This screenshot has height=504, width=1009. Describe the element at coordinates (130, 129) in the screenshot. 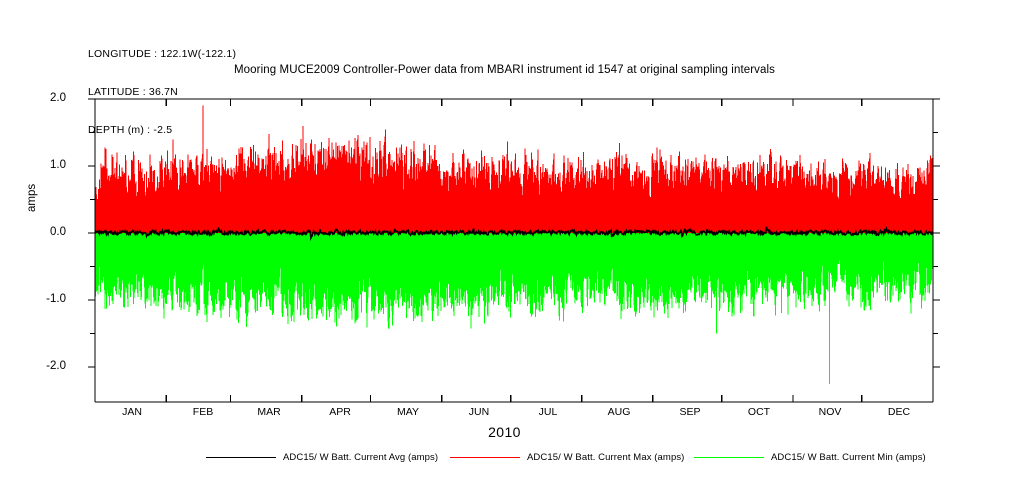

I see `depth-line: DEPTH (m) : -2.5` at that location.